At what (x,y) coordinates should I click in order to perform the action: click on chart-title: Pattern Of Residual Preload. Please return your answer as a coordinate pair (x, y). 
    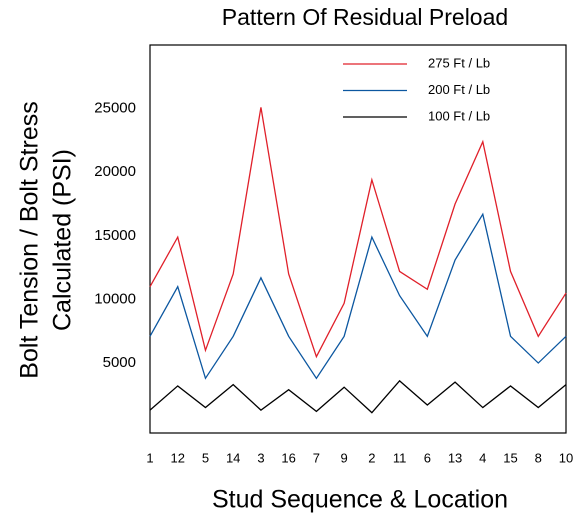
    Looking at the image, I should click on (365, 17).